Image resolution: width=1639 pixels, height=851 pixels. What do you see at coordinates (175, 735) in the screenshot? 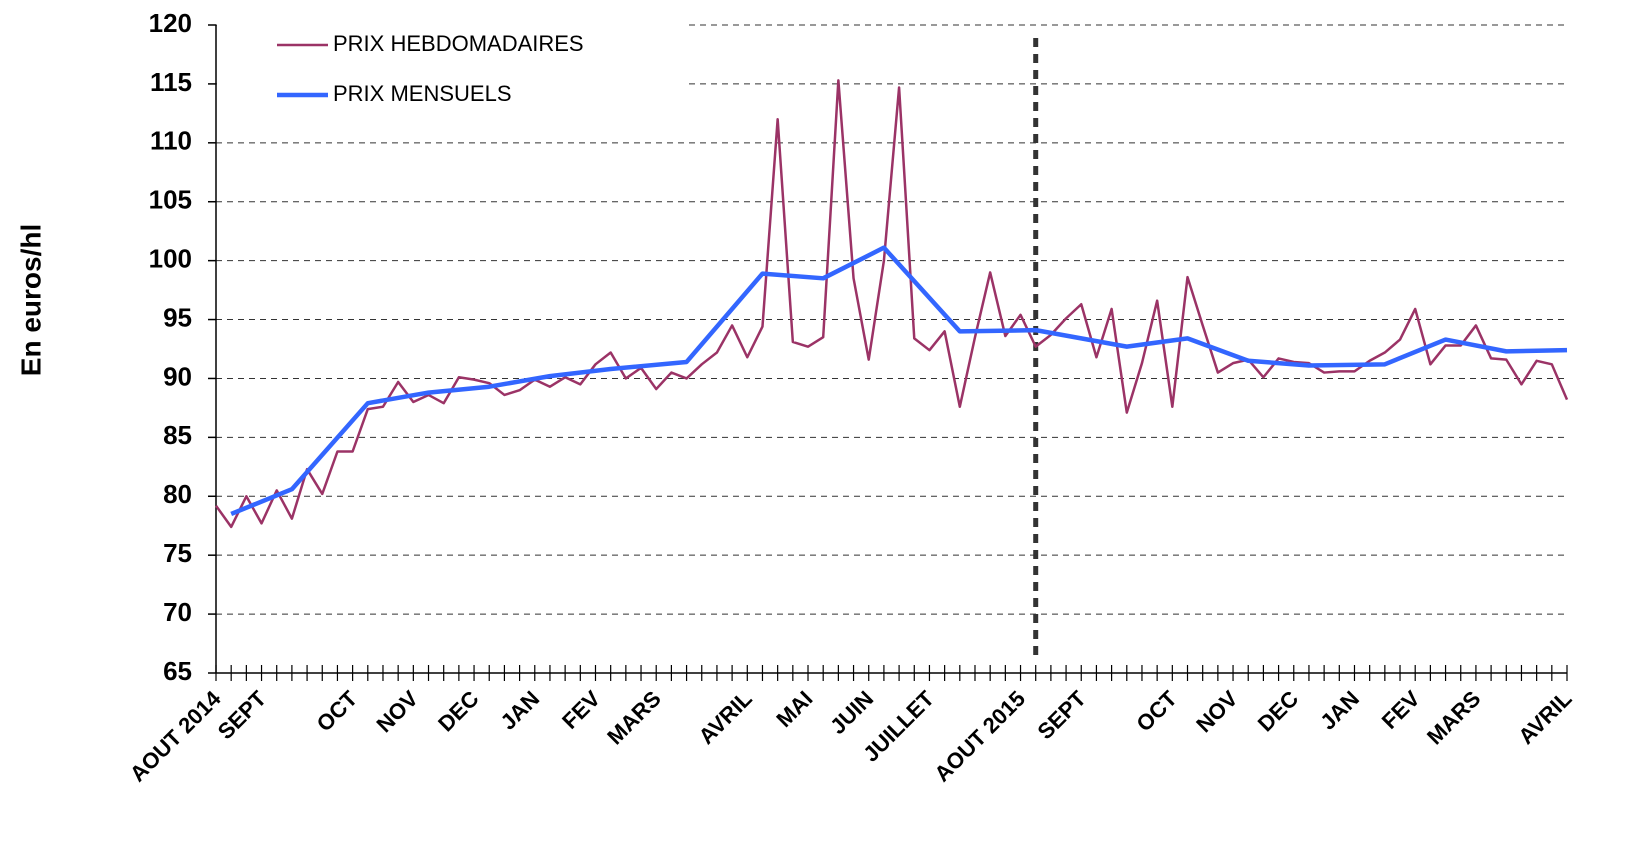
I see `x-tick-label: AOUT 2014` at bounding box center [175, 735].